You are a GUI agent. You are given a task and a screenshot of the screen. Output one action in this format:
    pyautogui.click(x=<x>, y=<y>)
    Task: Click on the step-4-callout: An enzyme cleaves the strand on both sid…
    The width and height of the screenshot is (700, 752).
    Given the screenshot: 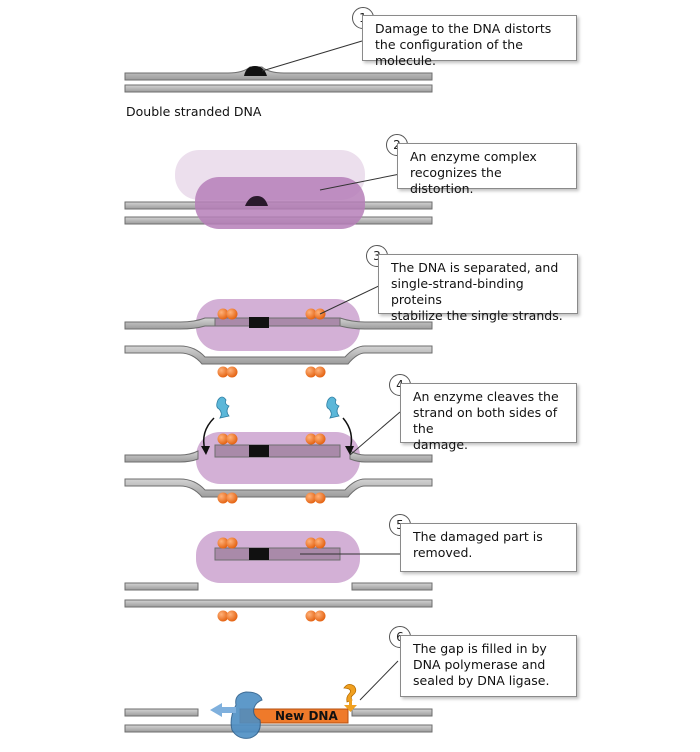 What is the action you would take?
    pyautogui.click(x=488, y=417)
    